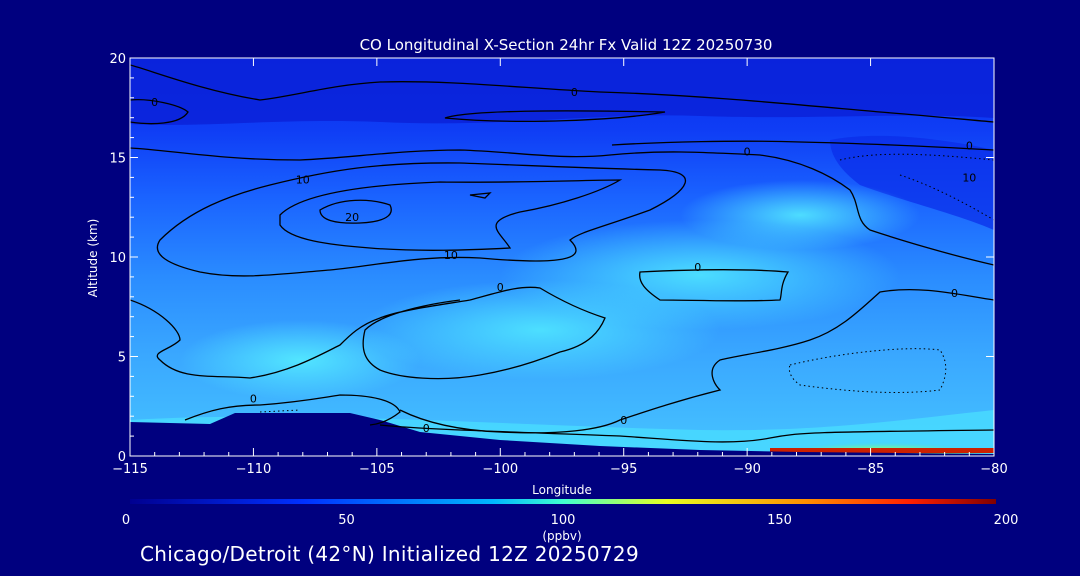 The image size is (1080, 576). Describe the element at coordinates (500, 469) in the screenshot. I see `x-tick-label: −100` at that location.